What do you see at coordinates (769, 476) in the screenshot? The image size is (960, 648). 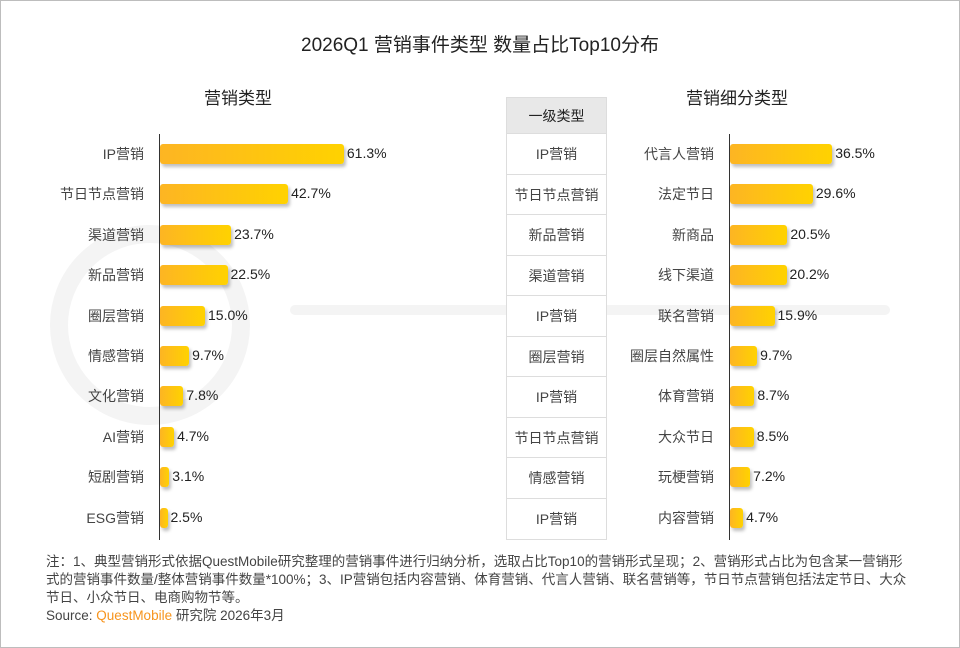 I see `value-label: 7.2%` at bounding box center [769, 476].